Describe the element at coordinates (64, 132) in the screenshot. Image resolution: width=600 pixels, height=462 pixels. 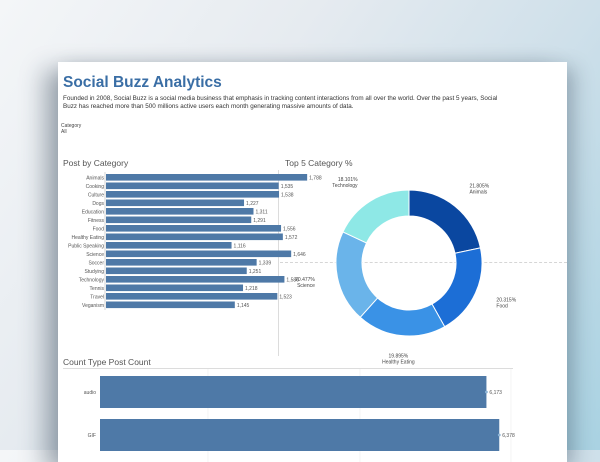
I see `category-filter-value: All` at that location.